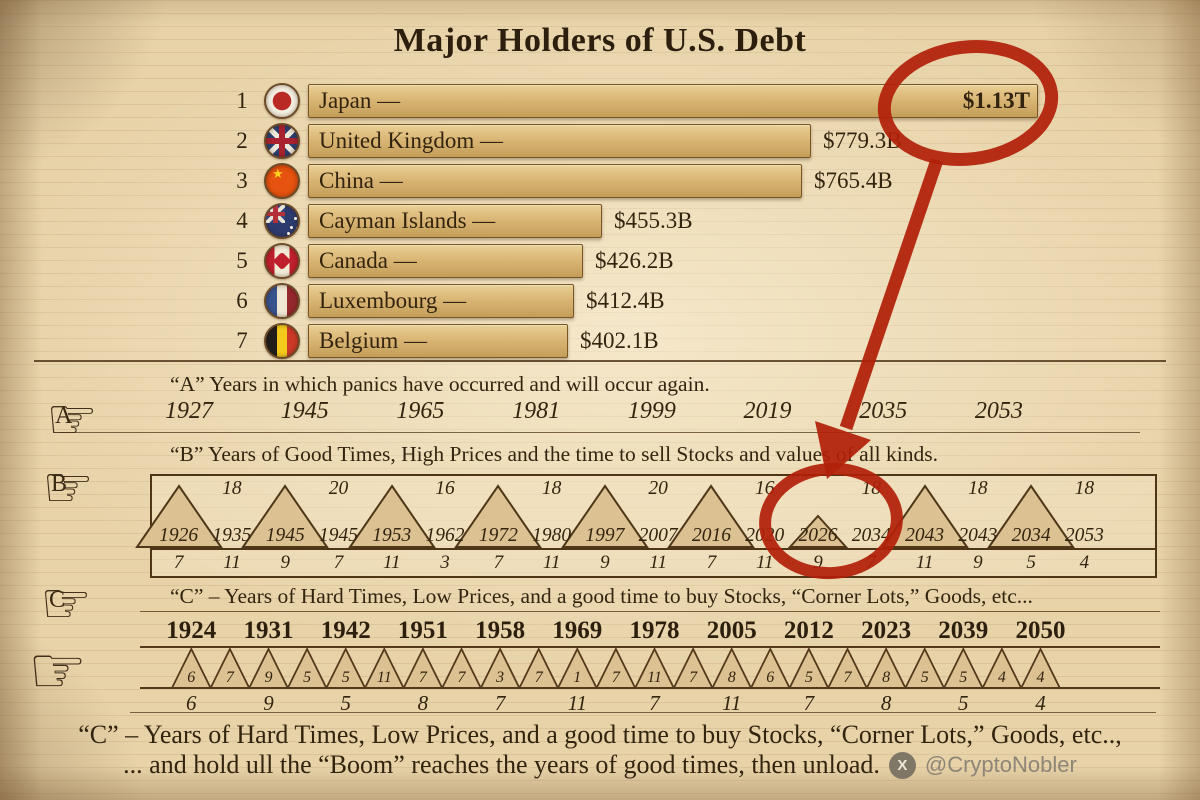 This screenshot has width=1200, height=800. Describe the element at coordinates (714, 141) in the screenshot. I see `debt-row: 2 United Kingdom — $779.3B` at that location.